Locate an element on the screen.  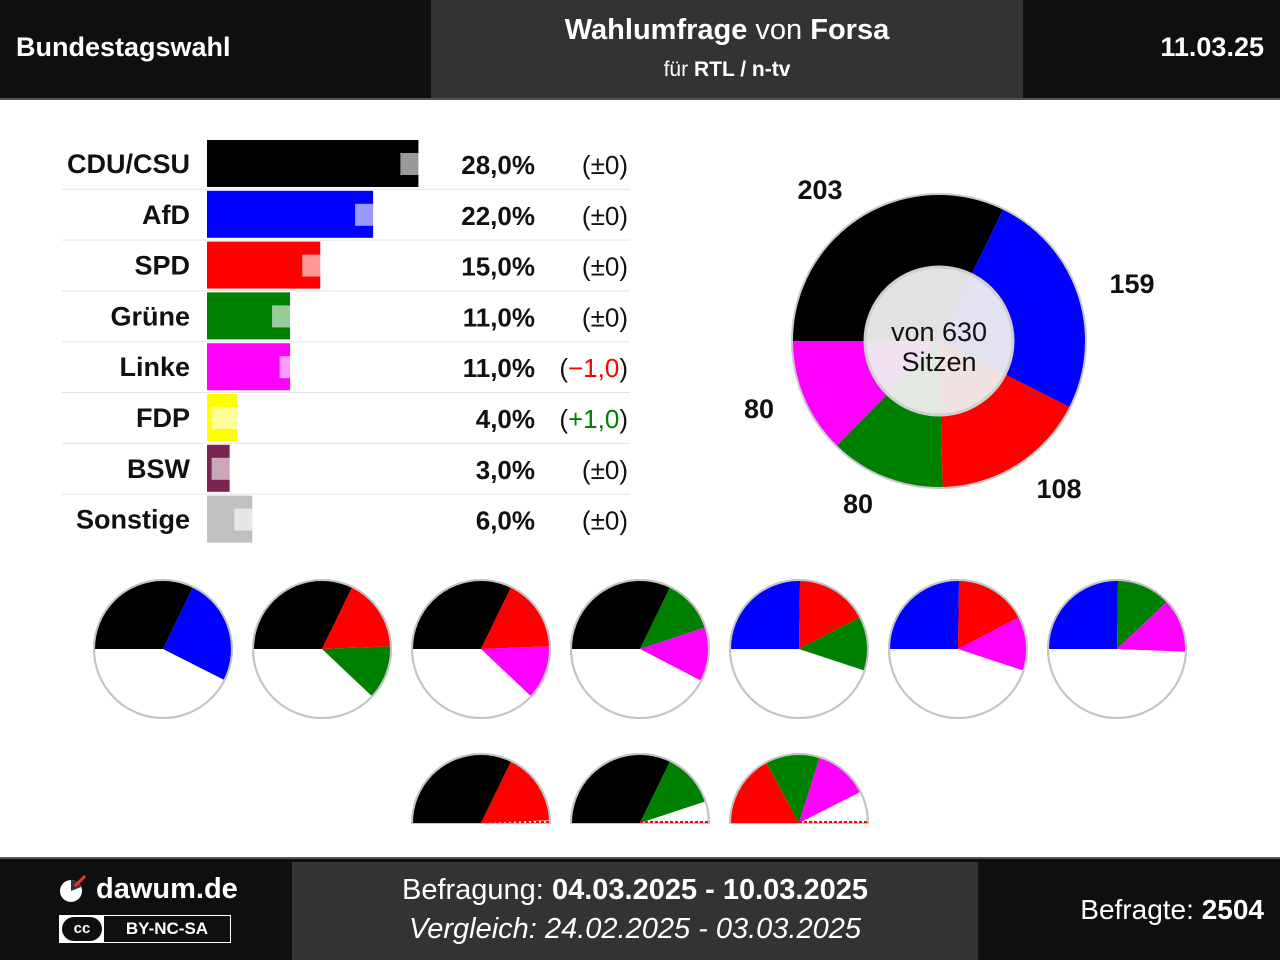
comparison-period-value: 24.02.2025 - 03.03.2025 is located at coordinates (702, 929).